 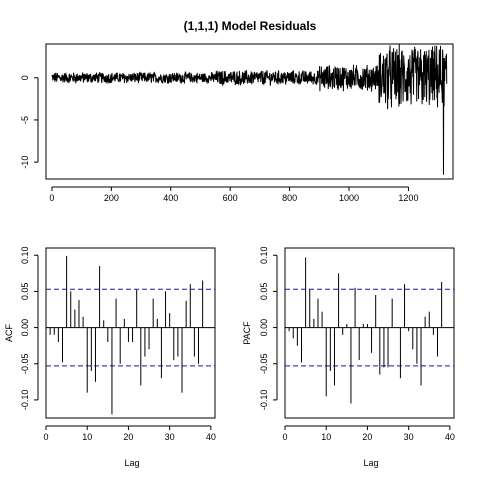 What do you see at coordinates (409, 437) in the screenshot?
I see `pacf-x-tick-label: 30` at bounding box center [409, 437].